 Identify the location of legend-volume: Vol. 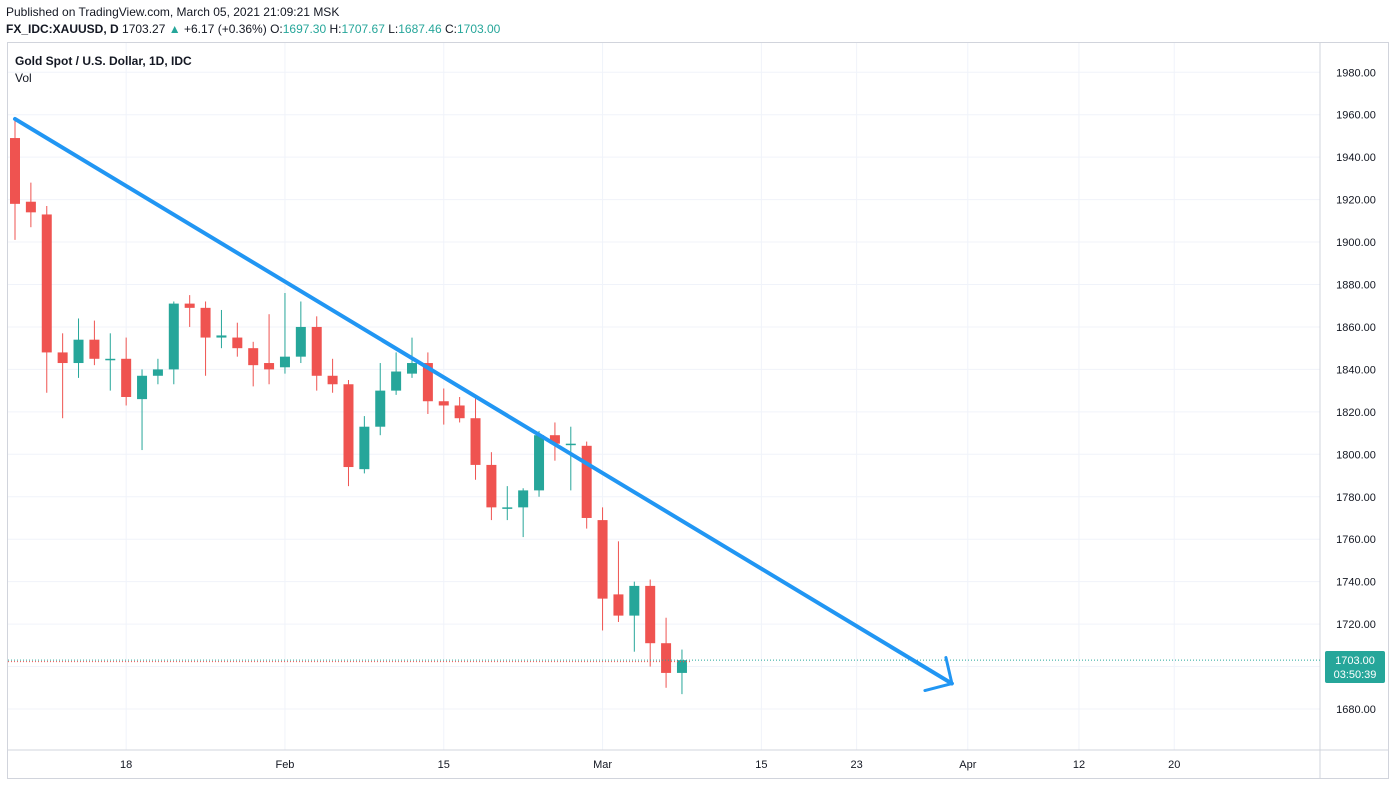
(23, 78).